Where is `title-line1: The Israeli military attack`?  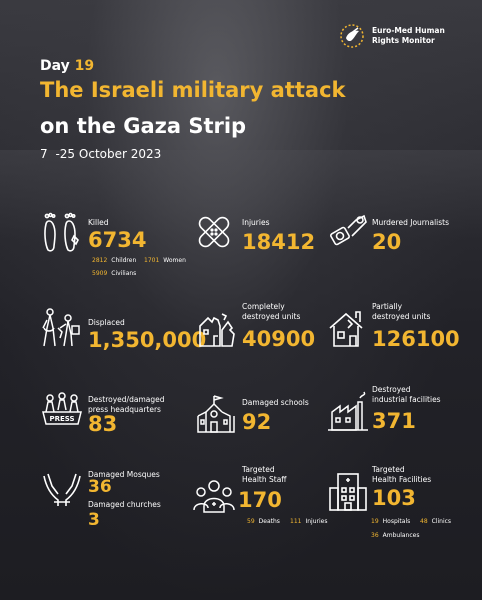 title-line1: The Israeli military attack is located at coordinates (193, 90).